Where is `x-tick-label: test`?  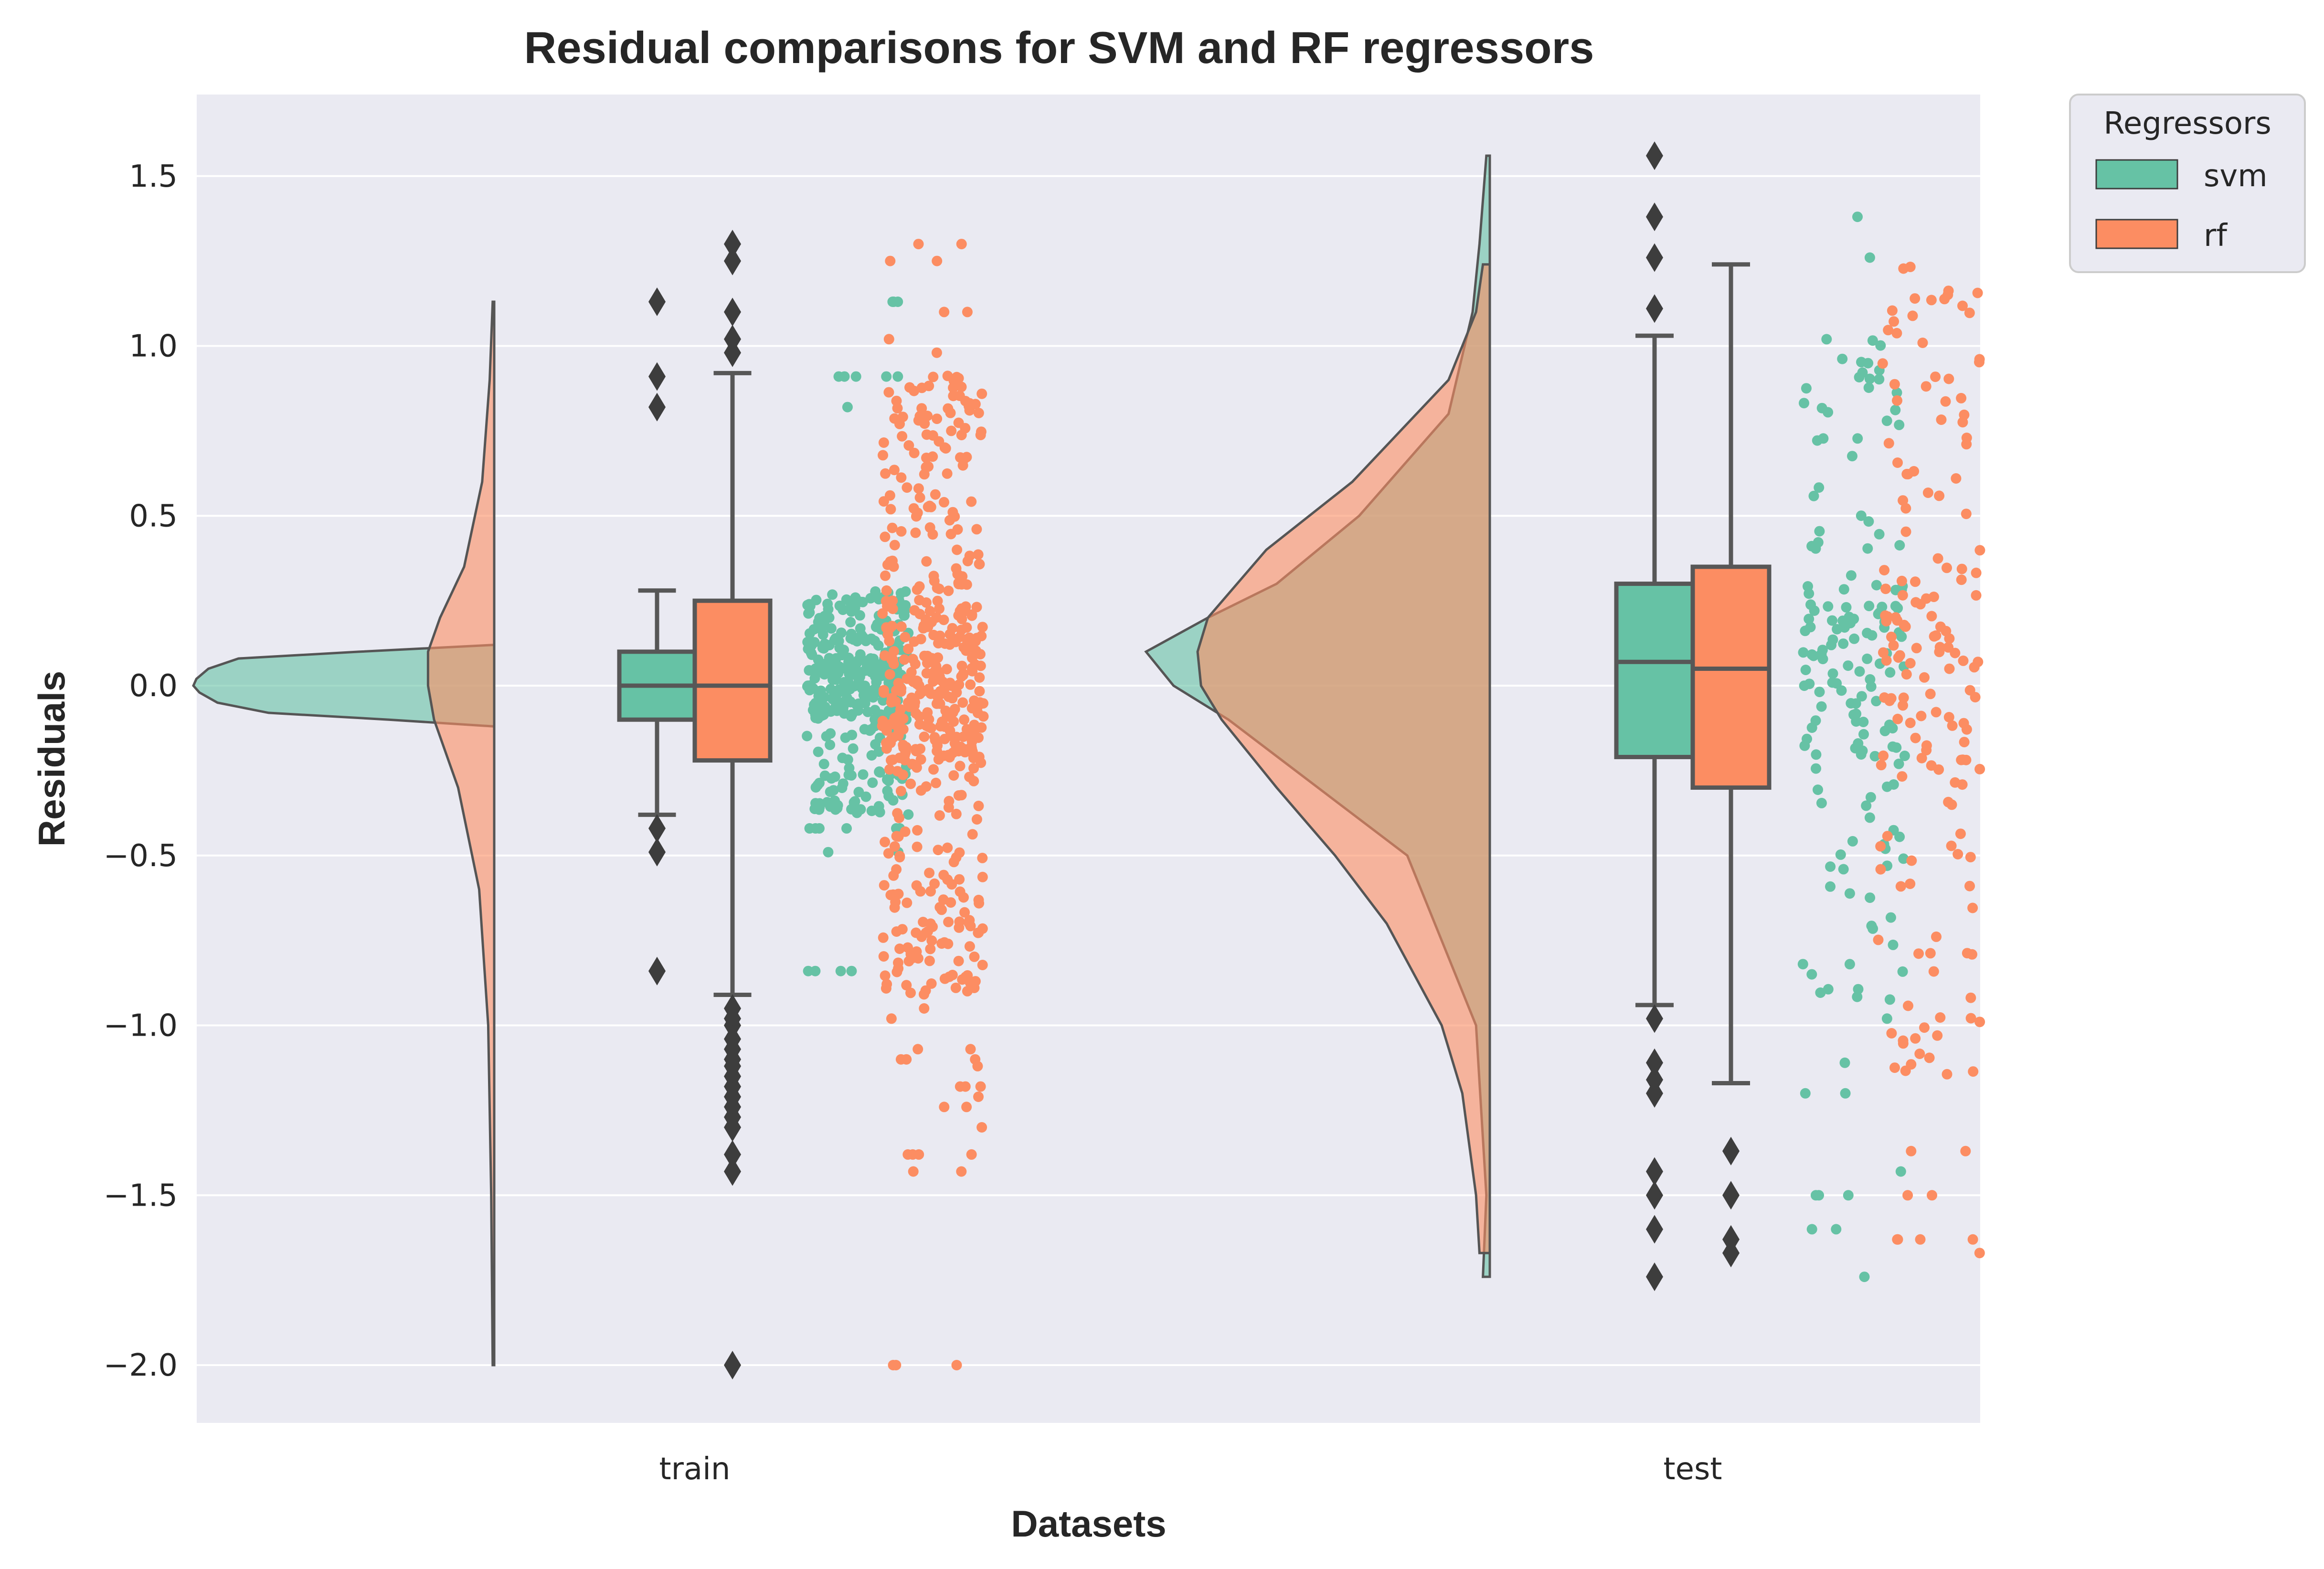 x-tick-label: test is located at coordinates (1693, 1469).